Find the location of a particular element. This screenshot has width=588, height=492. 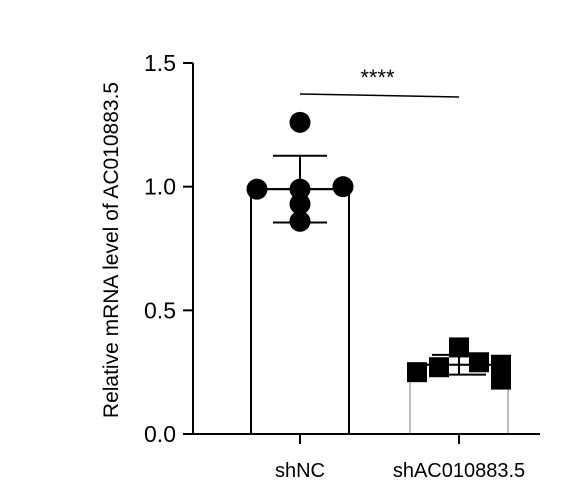

y-tick-label: 1.0 is located at coordinates (160, 187).